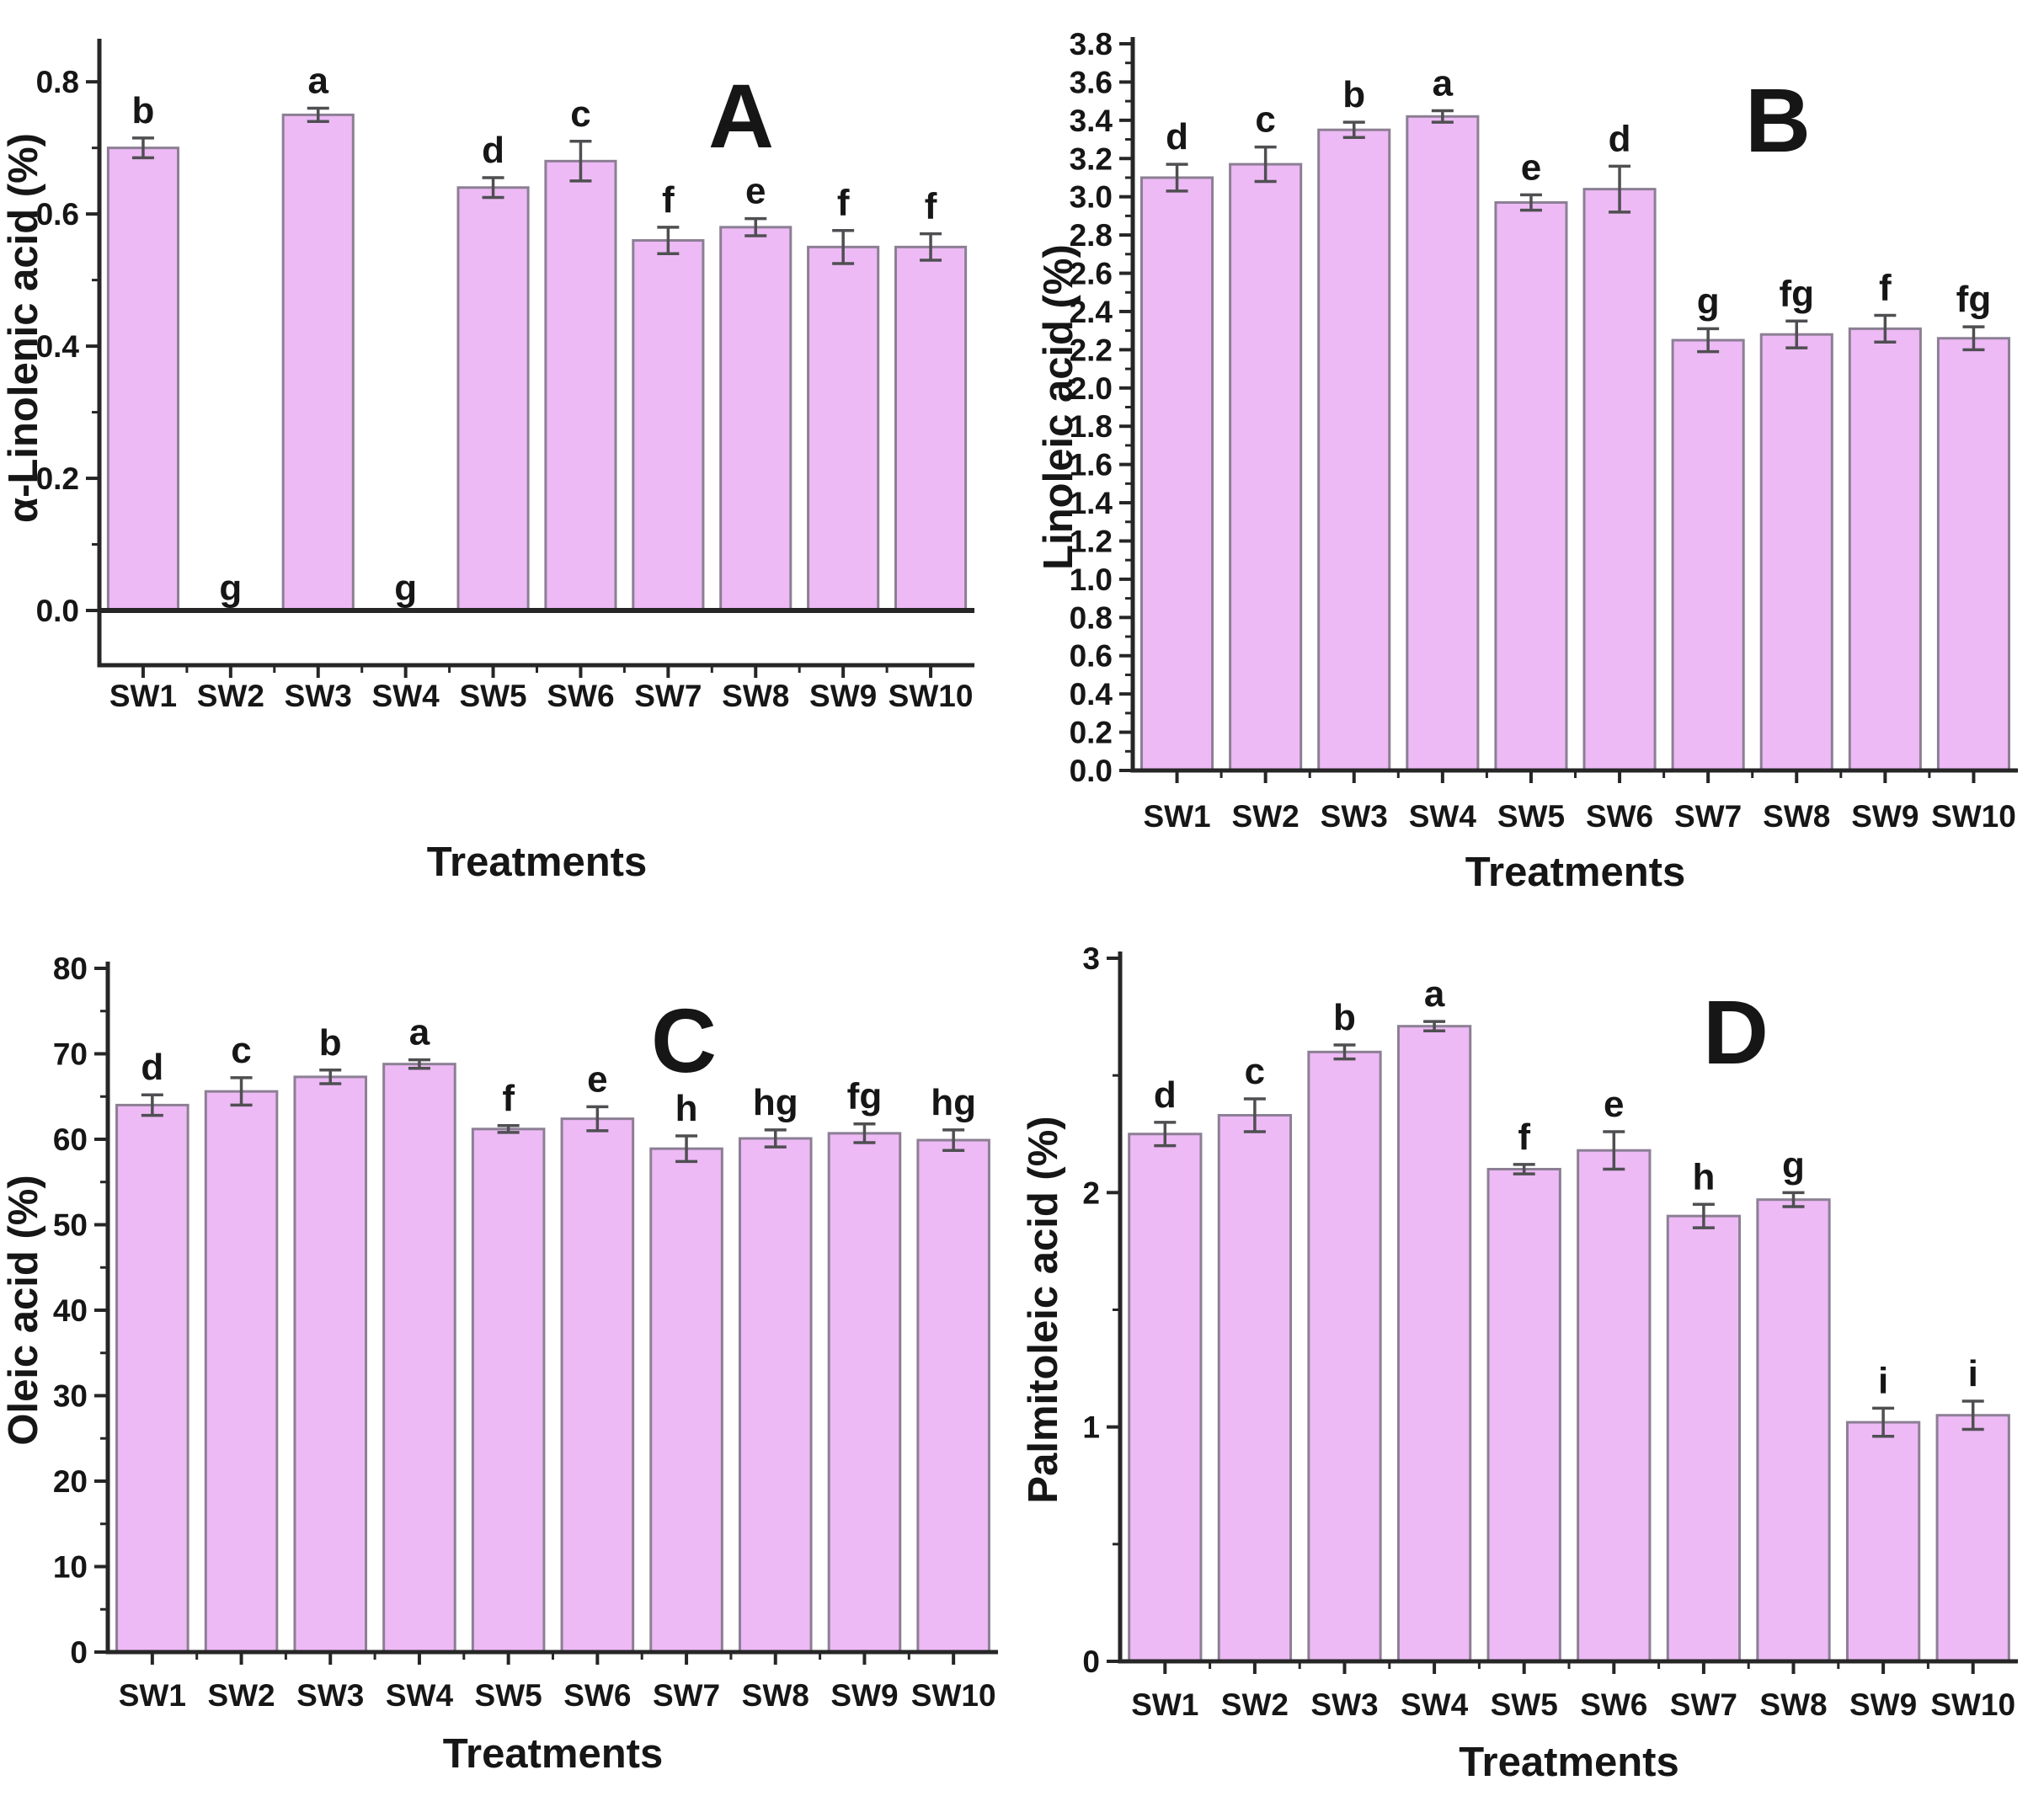 The height and width of the screenshot is (1807, 2044). What do you see at coordinates (70, 1310) in the screenshot?
I see `y-tick-label: 40` at bounding box center [70, 1310].